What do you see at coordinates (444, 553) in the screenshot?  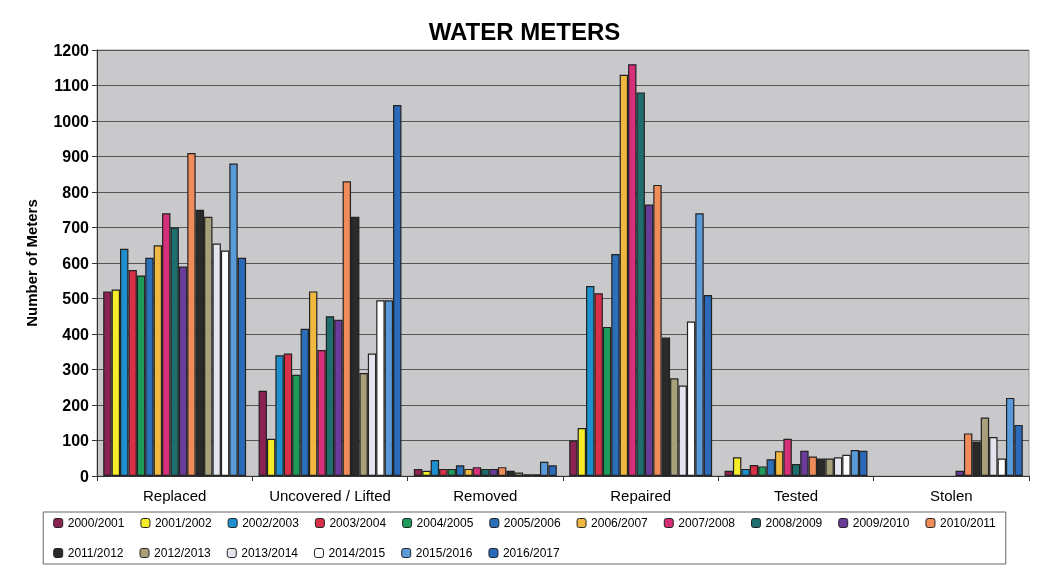 I see `legend-label: 2015/2016` at bounding box center [444, 553].